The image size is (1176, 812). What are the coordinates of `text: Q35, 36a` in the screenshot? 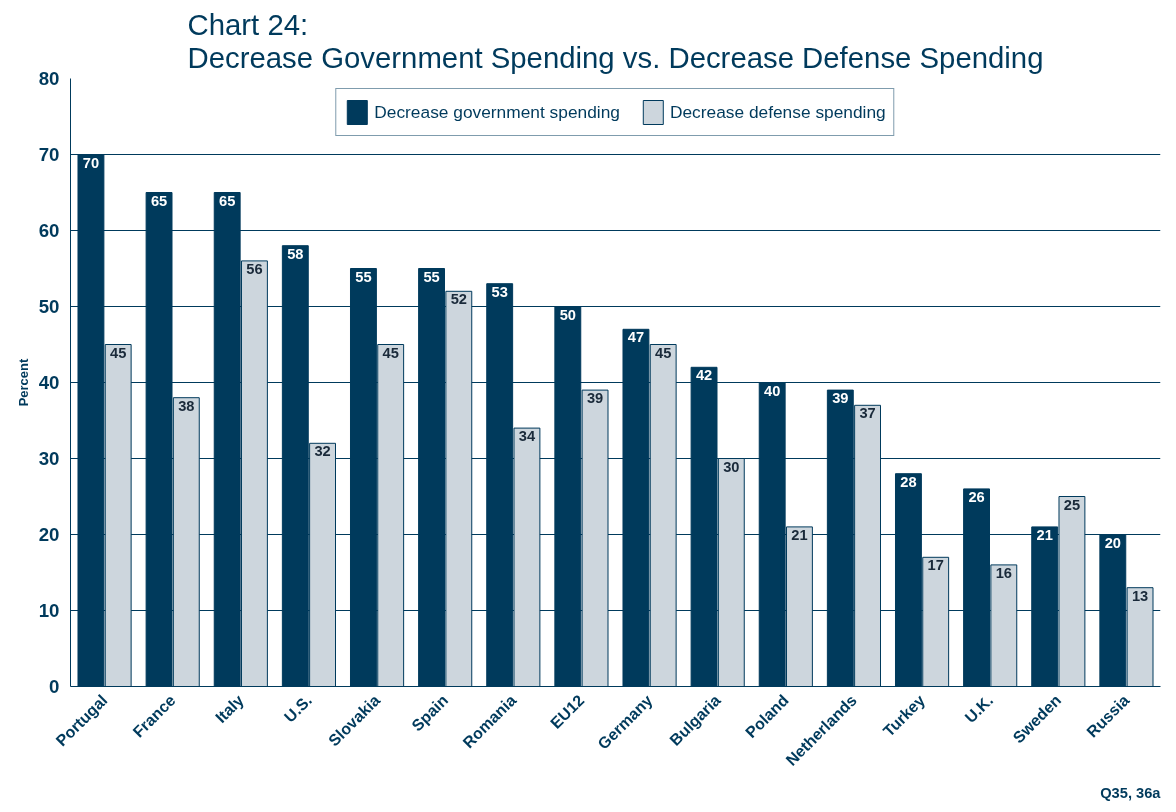 It's located at (1131, 792).